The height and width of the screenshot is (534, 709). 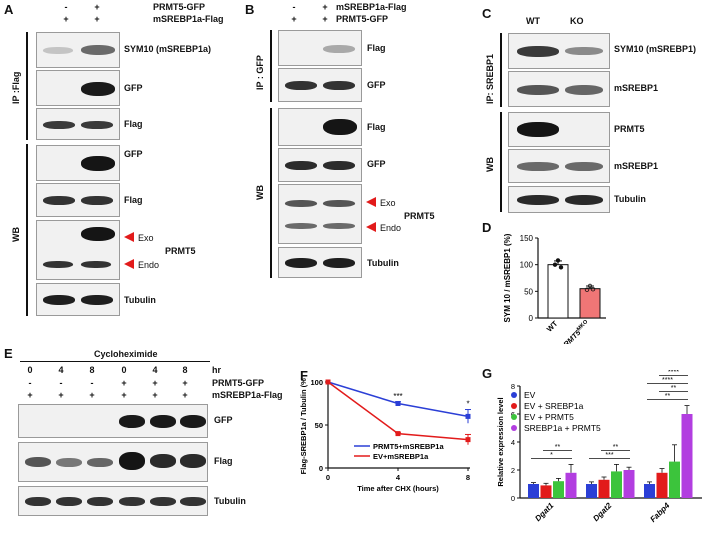 What do you see at coordinates (500, 441) in the screenshot?
I see `y-axis-label: Relative expression level` at bounding box center [500, 441].